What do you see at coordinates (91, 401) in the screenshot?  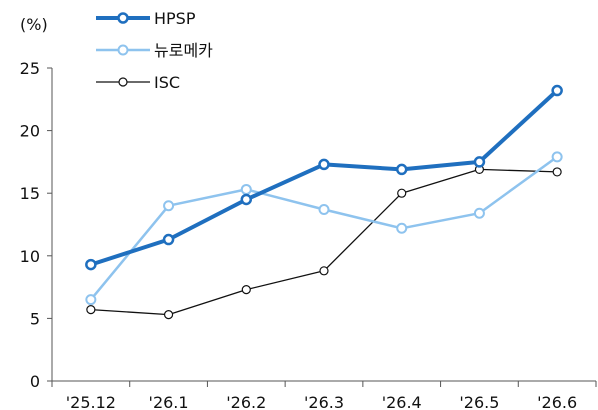 I see `x-tick-label: '25.12` at bounding box center [91, 401].